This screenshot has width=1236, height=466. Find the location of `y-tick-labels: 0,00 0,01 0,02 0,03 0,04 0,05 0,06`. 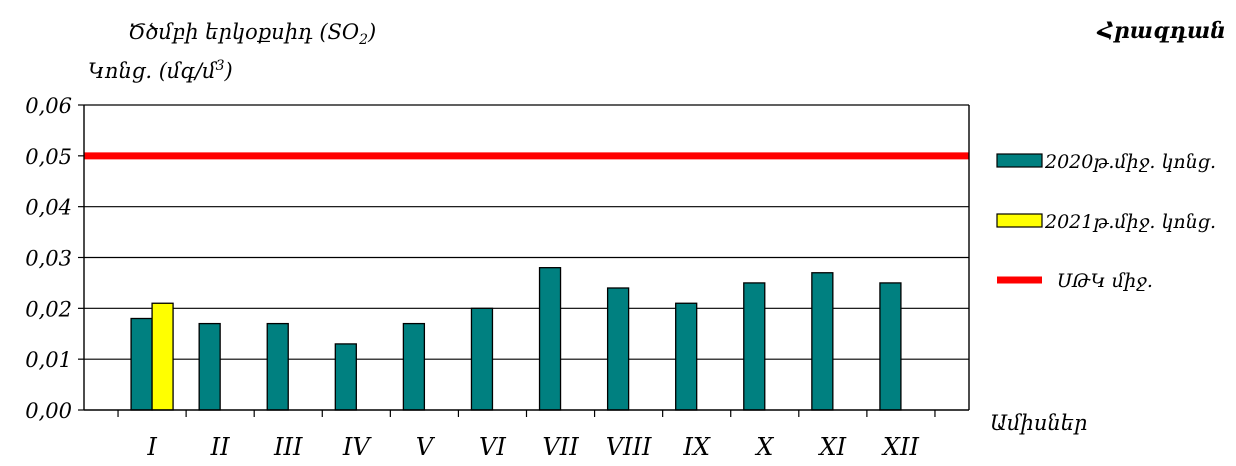

y-tick-labels: 0,00 0,01 0,02 0,03 0,04 0,05 0,06 is located at coordinates (48, 258).